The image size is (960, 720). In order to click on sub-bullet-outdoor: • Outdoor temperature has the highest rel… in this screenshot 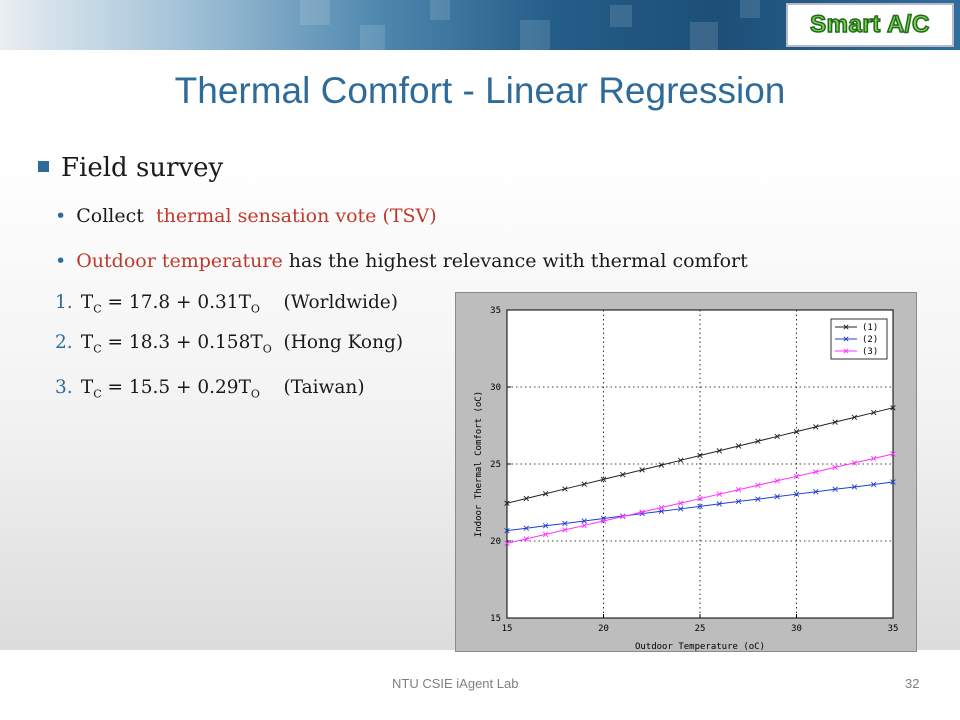, I will do `click(401, 261)`.